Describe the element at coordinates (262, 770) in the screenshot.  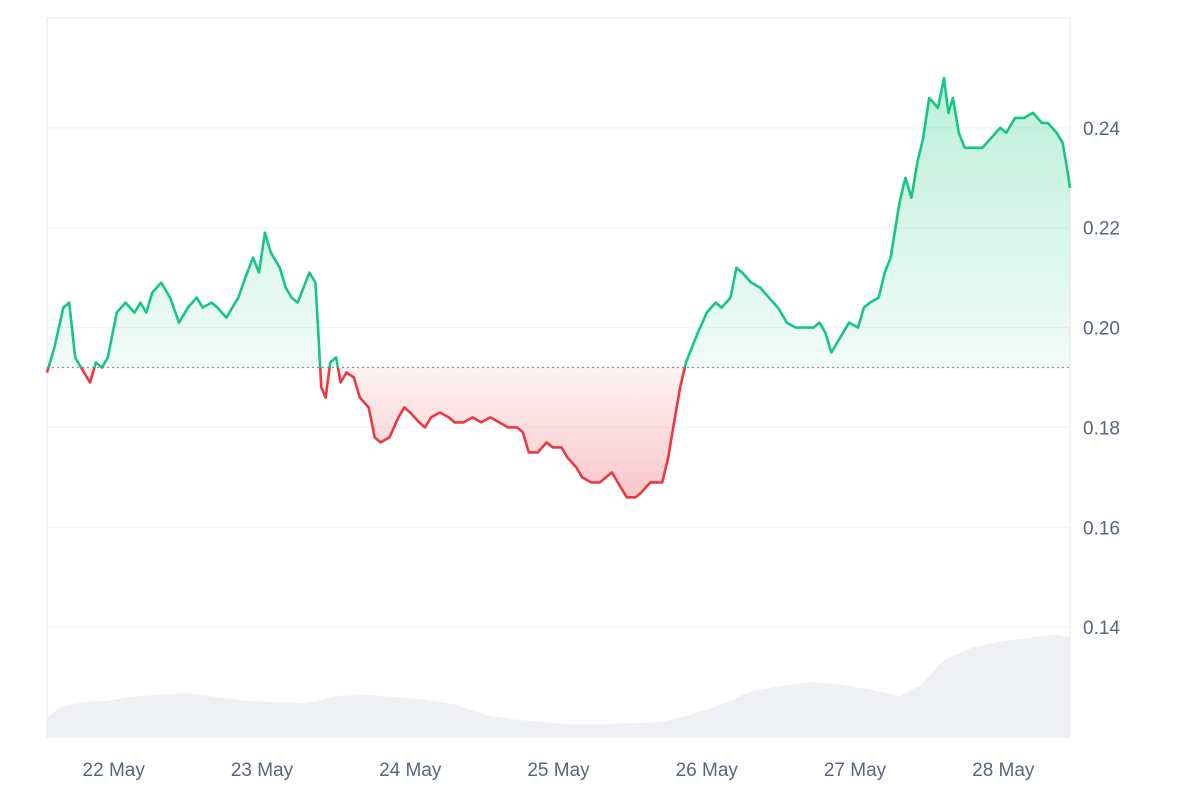
I see `x-tick-label: 23 May` at that location.